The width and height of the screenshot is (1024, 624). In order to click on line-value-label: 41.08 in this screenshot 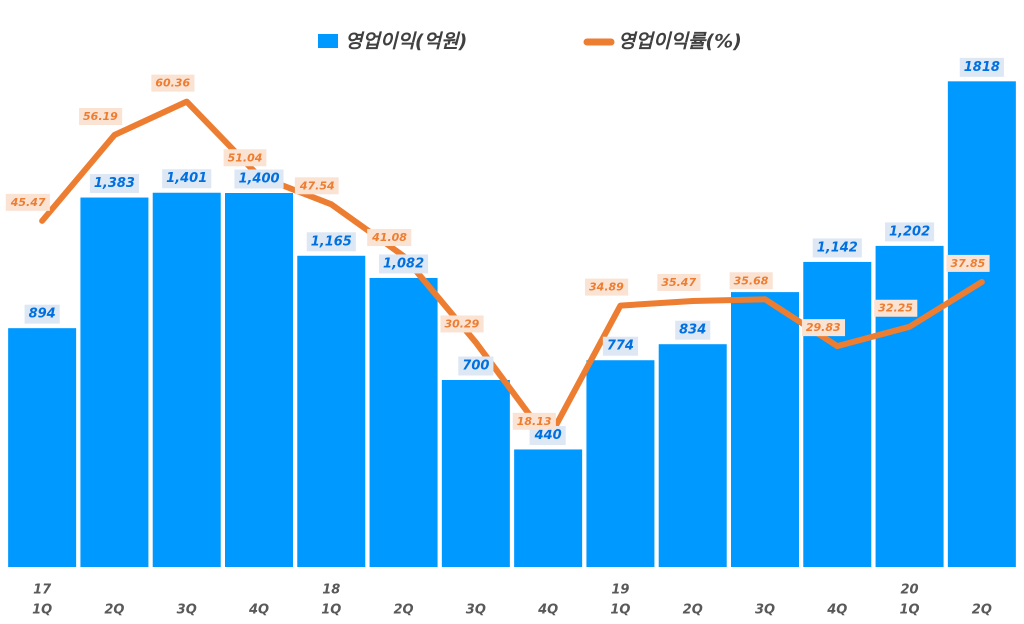, I will do `click(389, 237)`.